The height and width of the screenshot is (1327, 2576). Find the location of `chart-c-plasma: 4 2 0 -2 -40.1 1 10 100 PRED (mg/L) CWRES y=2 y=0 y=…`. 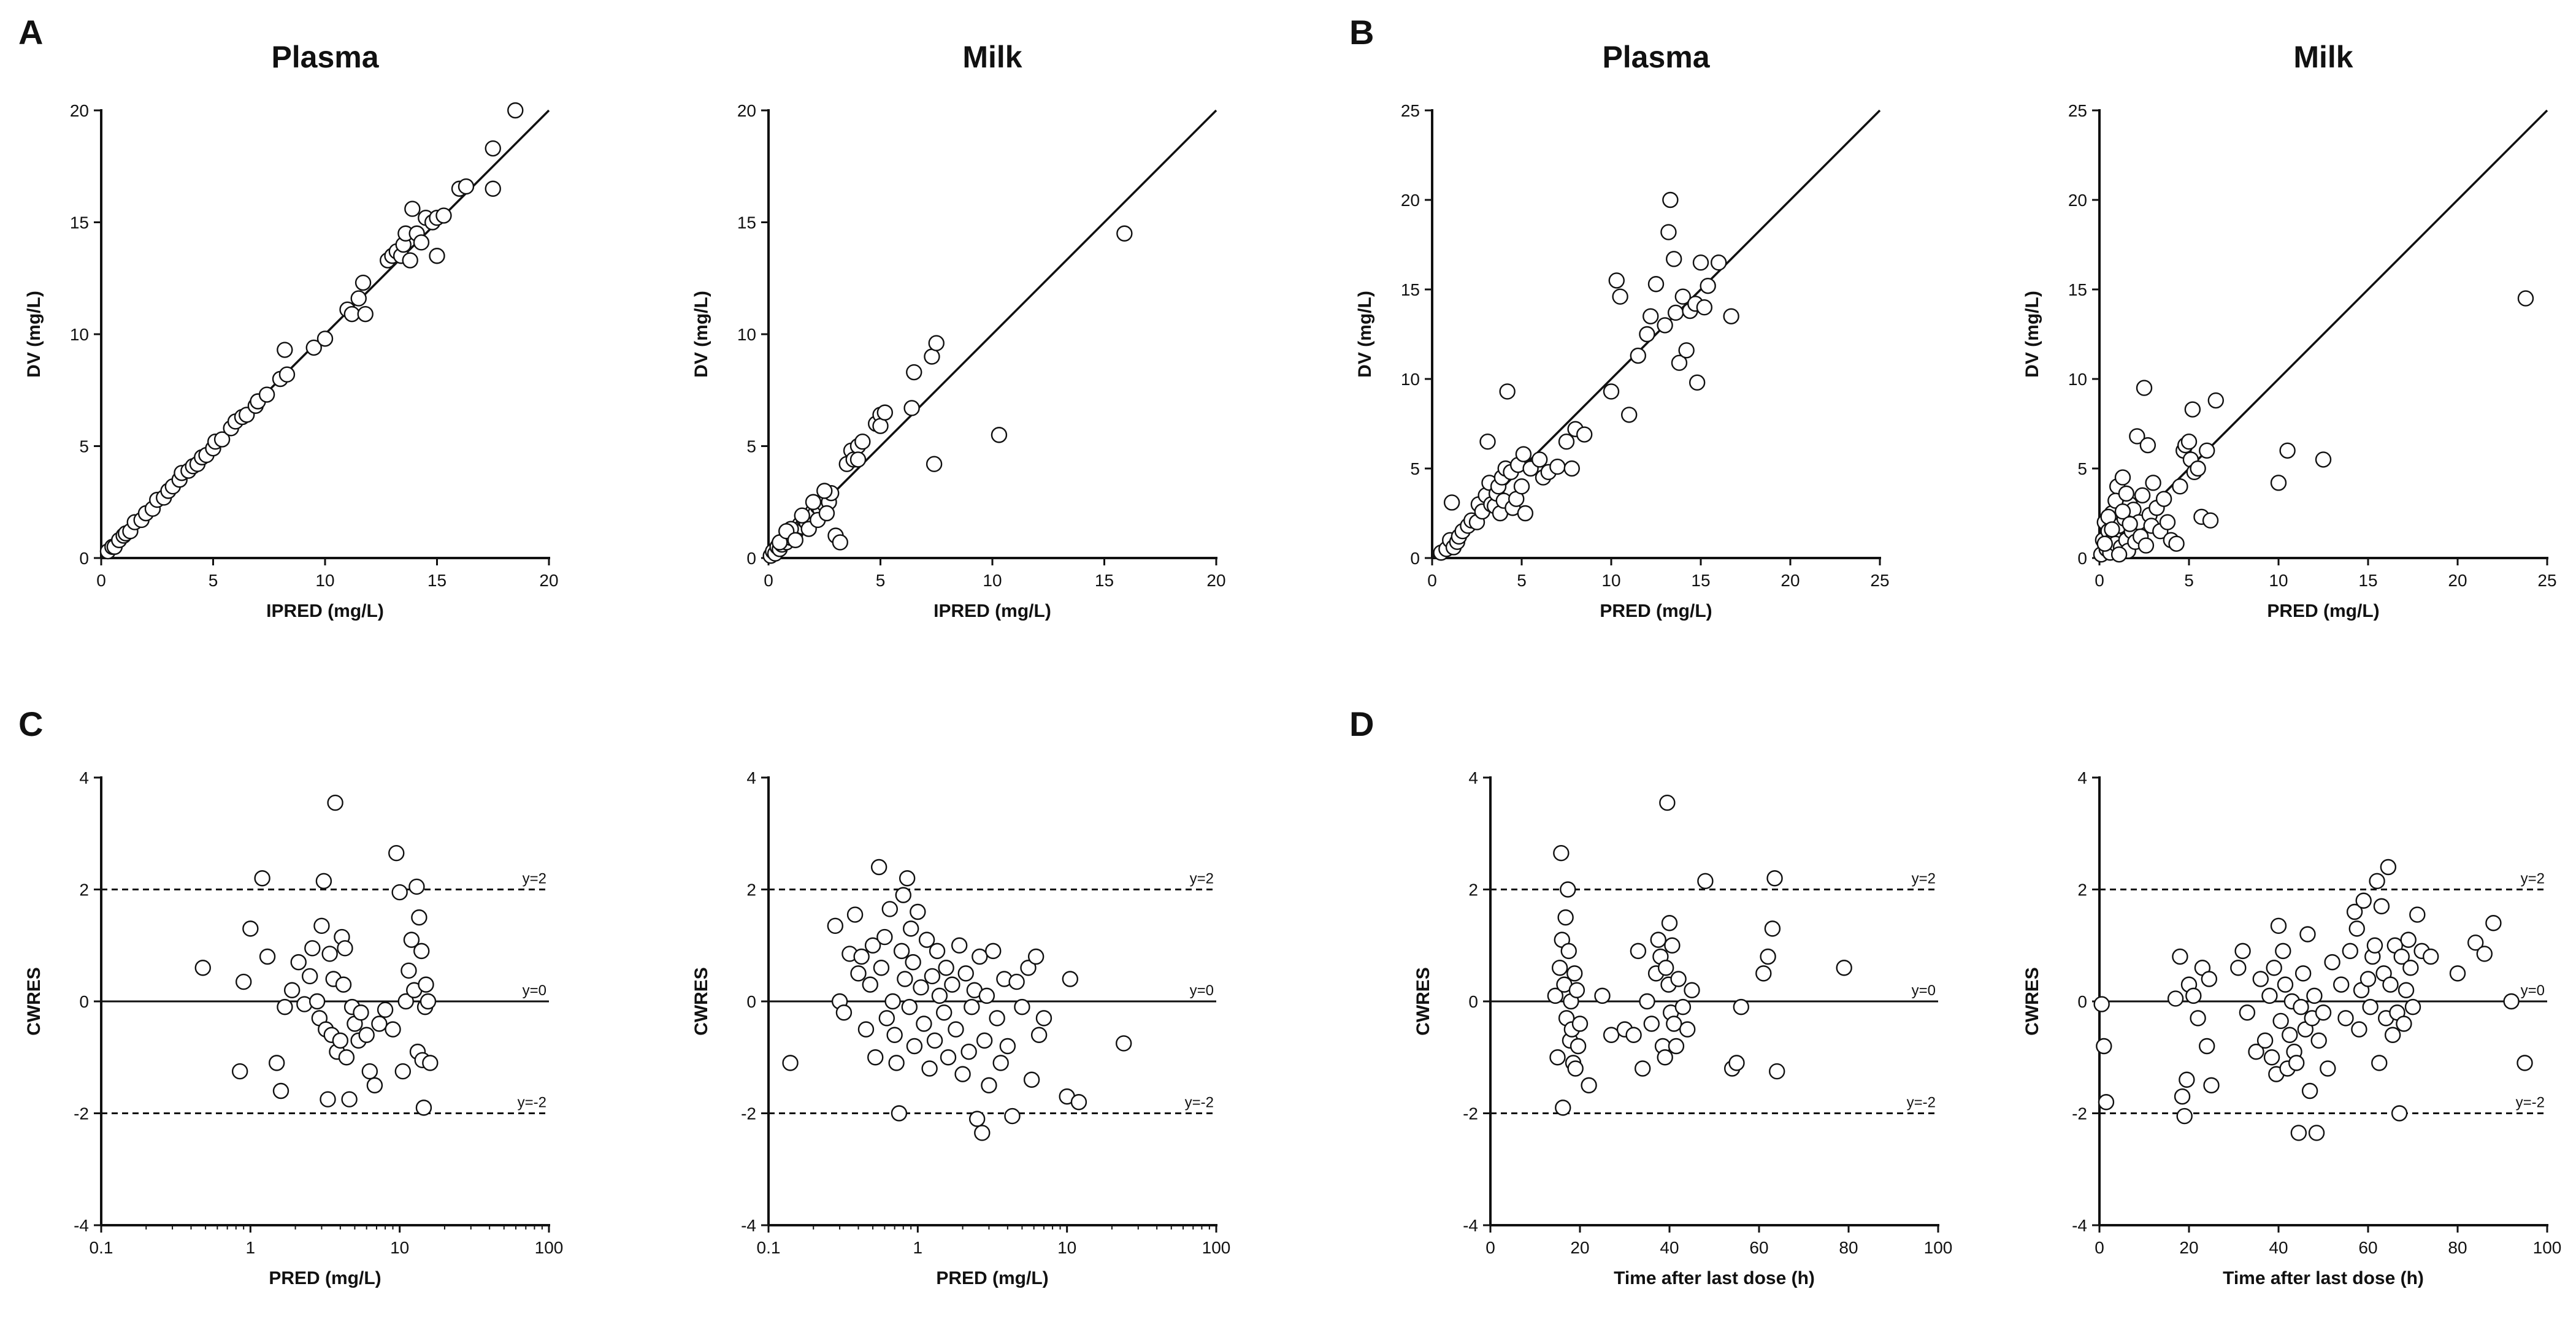

chart-c-plasma: 4 2 0 -2 -40.1 1 10 100 PRED (mg/L) CWRES y=2 y=0 y=… is located at coordinates (293, 1028).